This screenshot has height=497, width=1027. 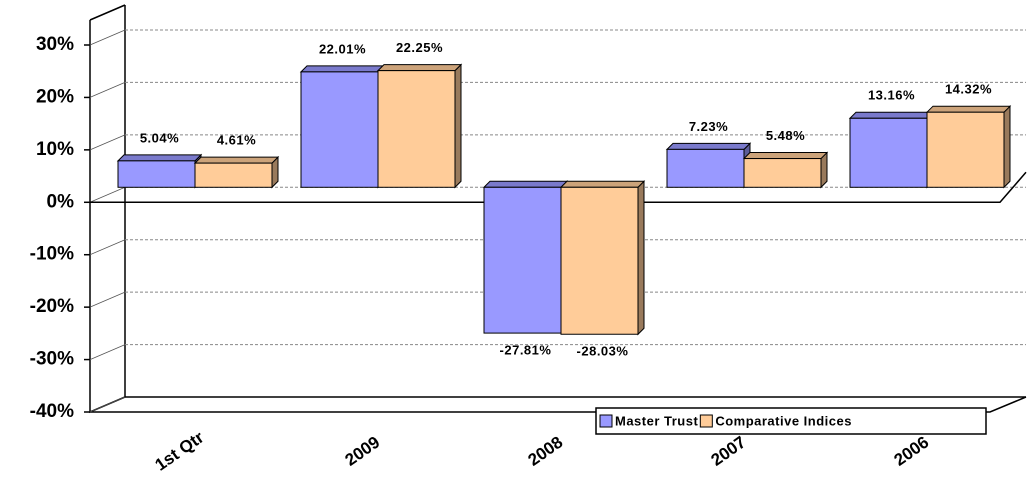 What do you see at coordinates (52, 254) in the screenshot?
I see `y-tick-label: -10%` at bounding box center [52, 254].